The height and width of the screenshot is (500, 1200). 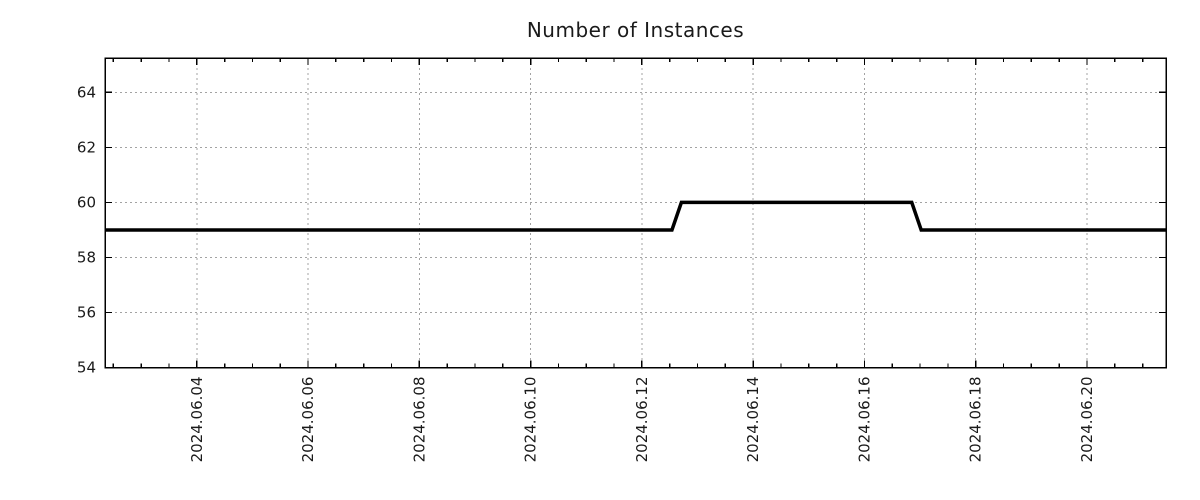 I want to click on y-tick-label: 58, so click(x=86, y=257).